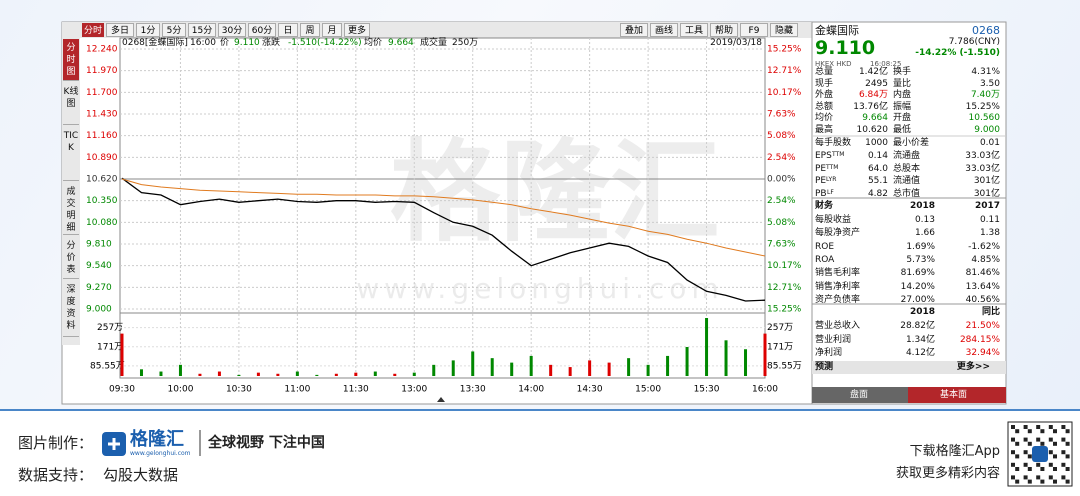 Image resolution: width=1080 pixels, height=496 pixels. Describe the element at coordinates (765, 390) in the screenshot. I see `x-tick-label: 16:00` at that location.